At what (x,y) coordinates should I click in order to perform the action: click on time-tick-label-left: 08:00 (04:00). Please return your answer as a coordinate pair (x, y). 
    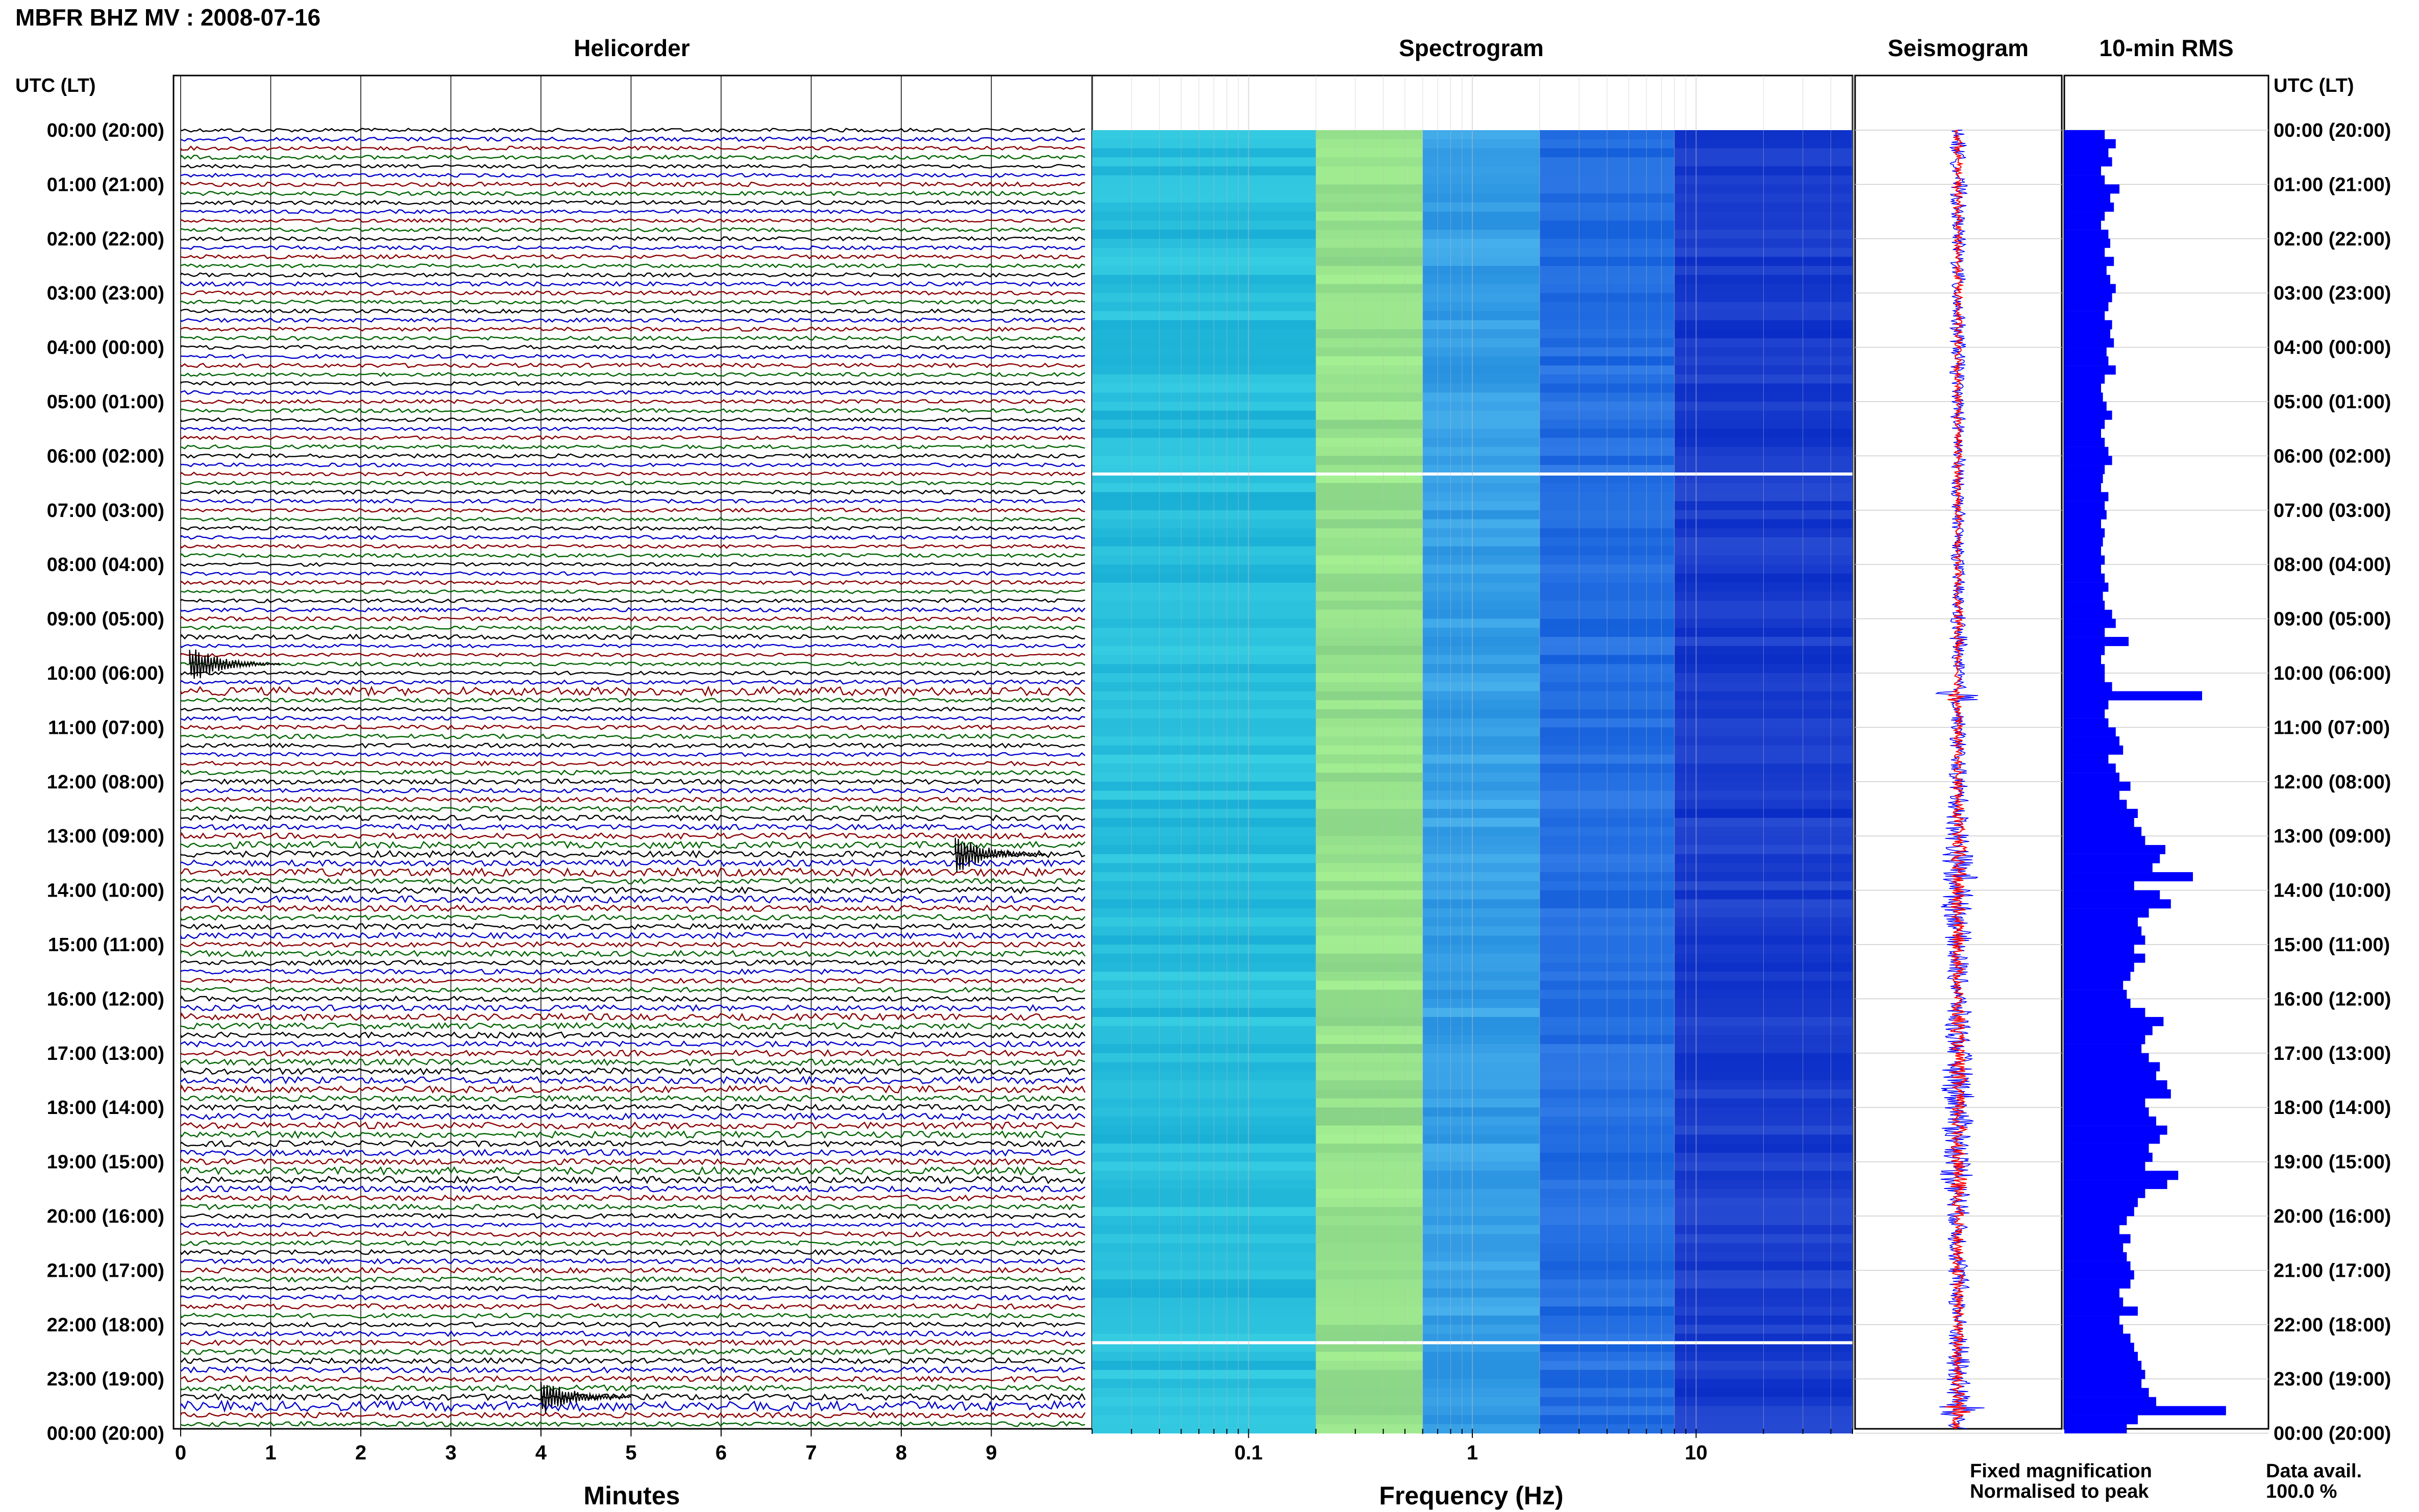
    Looking at the image, I should click on (105, 565).